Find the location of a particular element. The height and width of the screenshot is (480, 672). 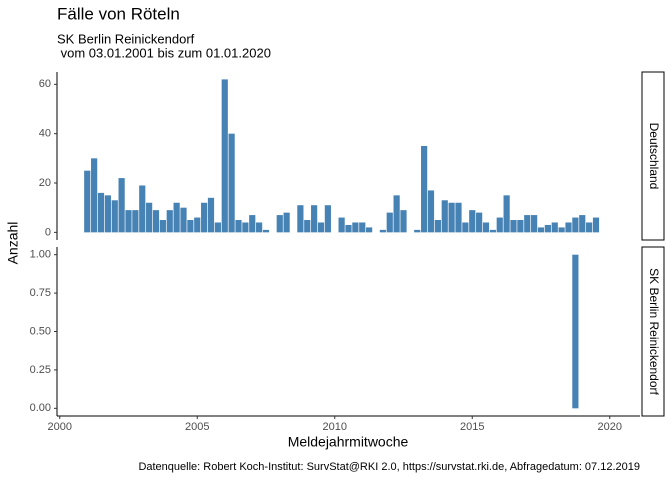

y-tick-label: 0.00 is located at coordinates (40, 408).